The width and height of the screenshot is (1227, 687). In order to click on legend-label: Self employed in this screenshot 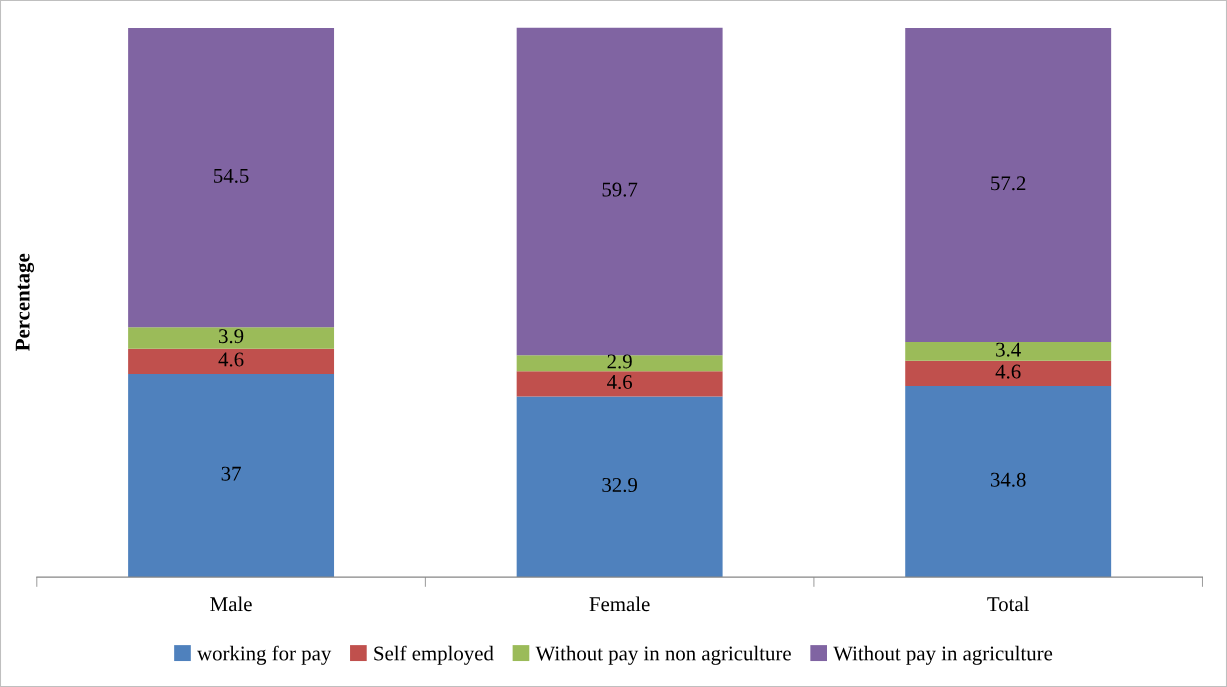, I will do `click(434, 655)`.